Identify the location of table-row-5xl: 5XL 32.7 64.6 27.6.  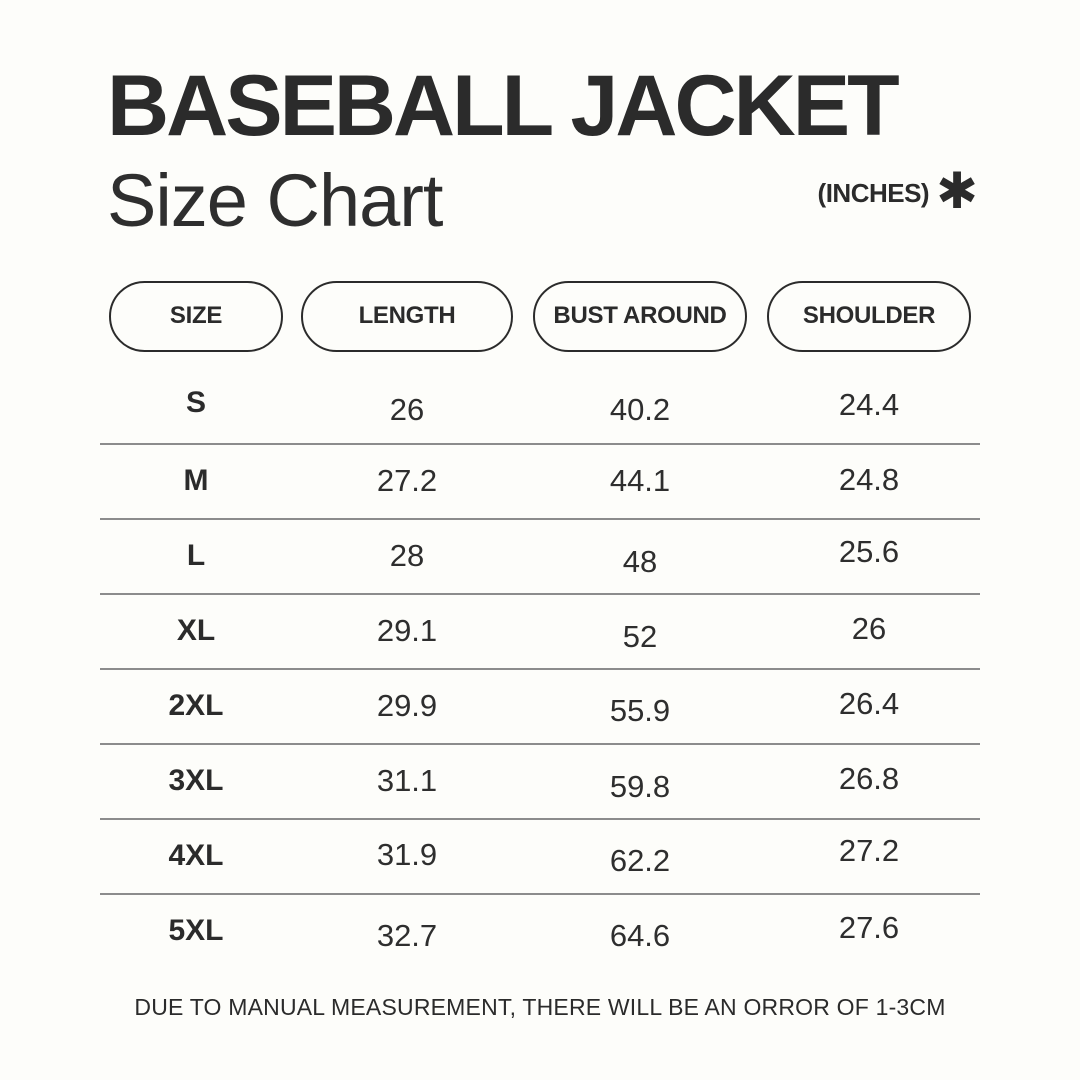
(540, 930).